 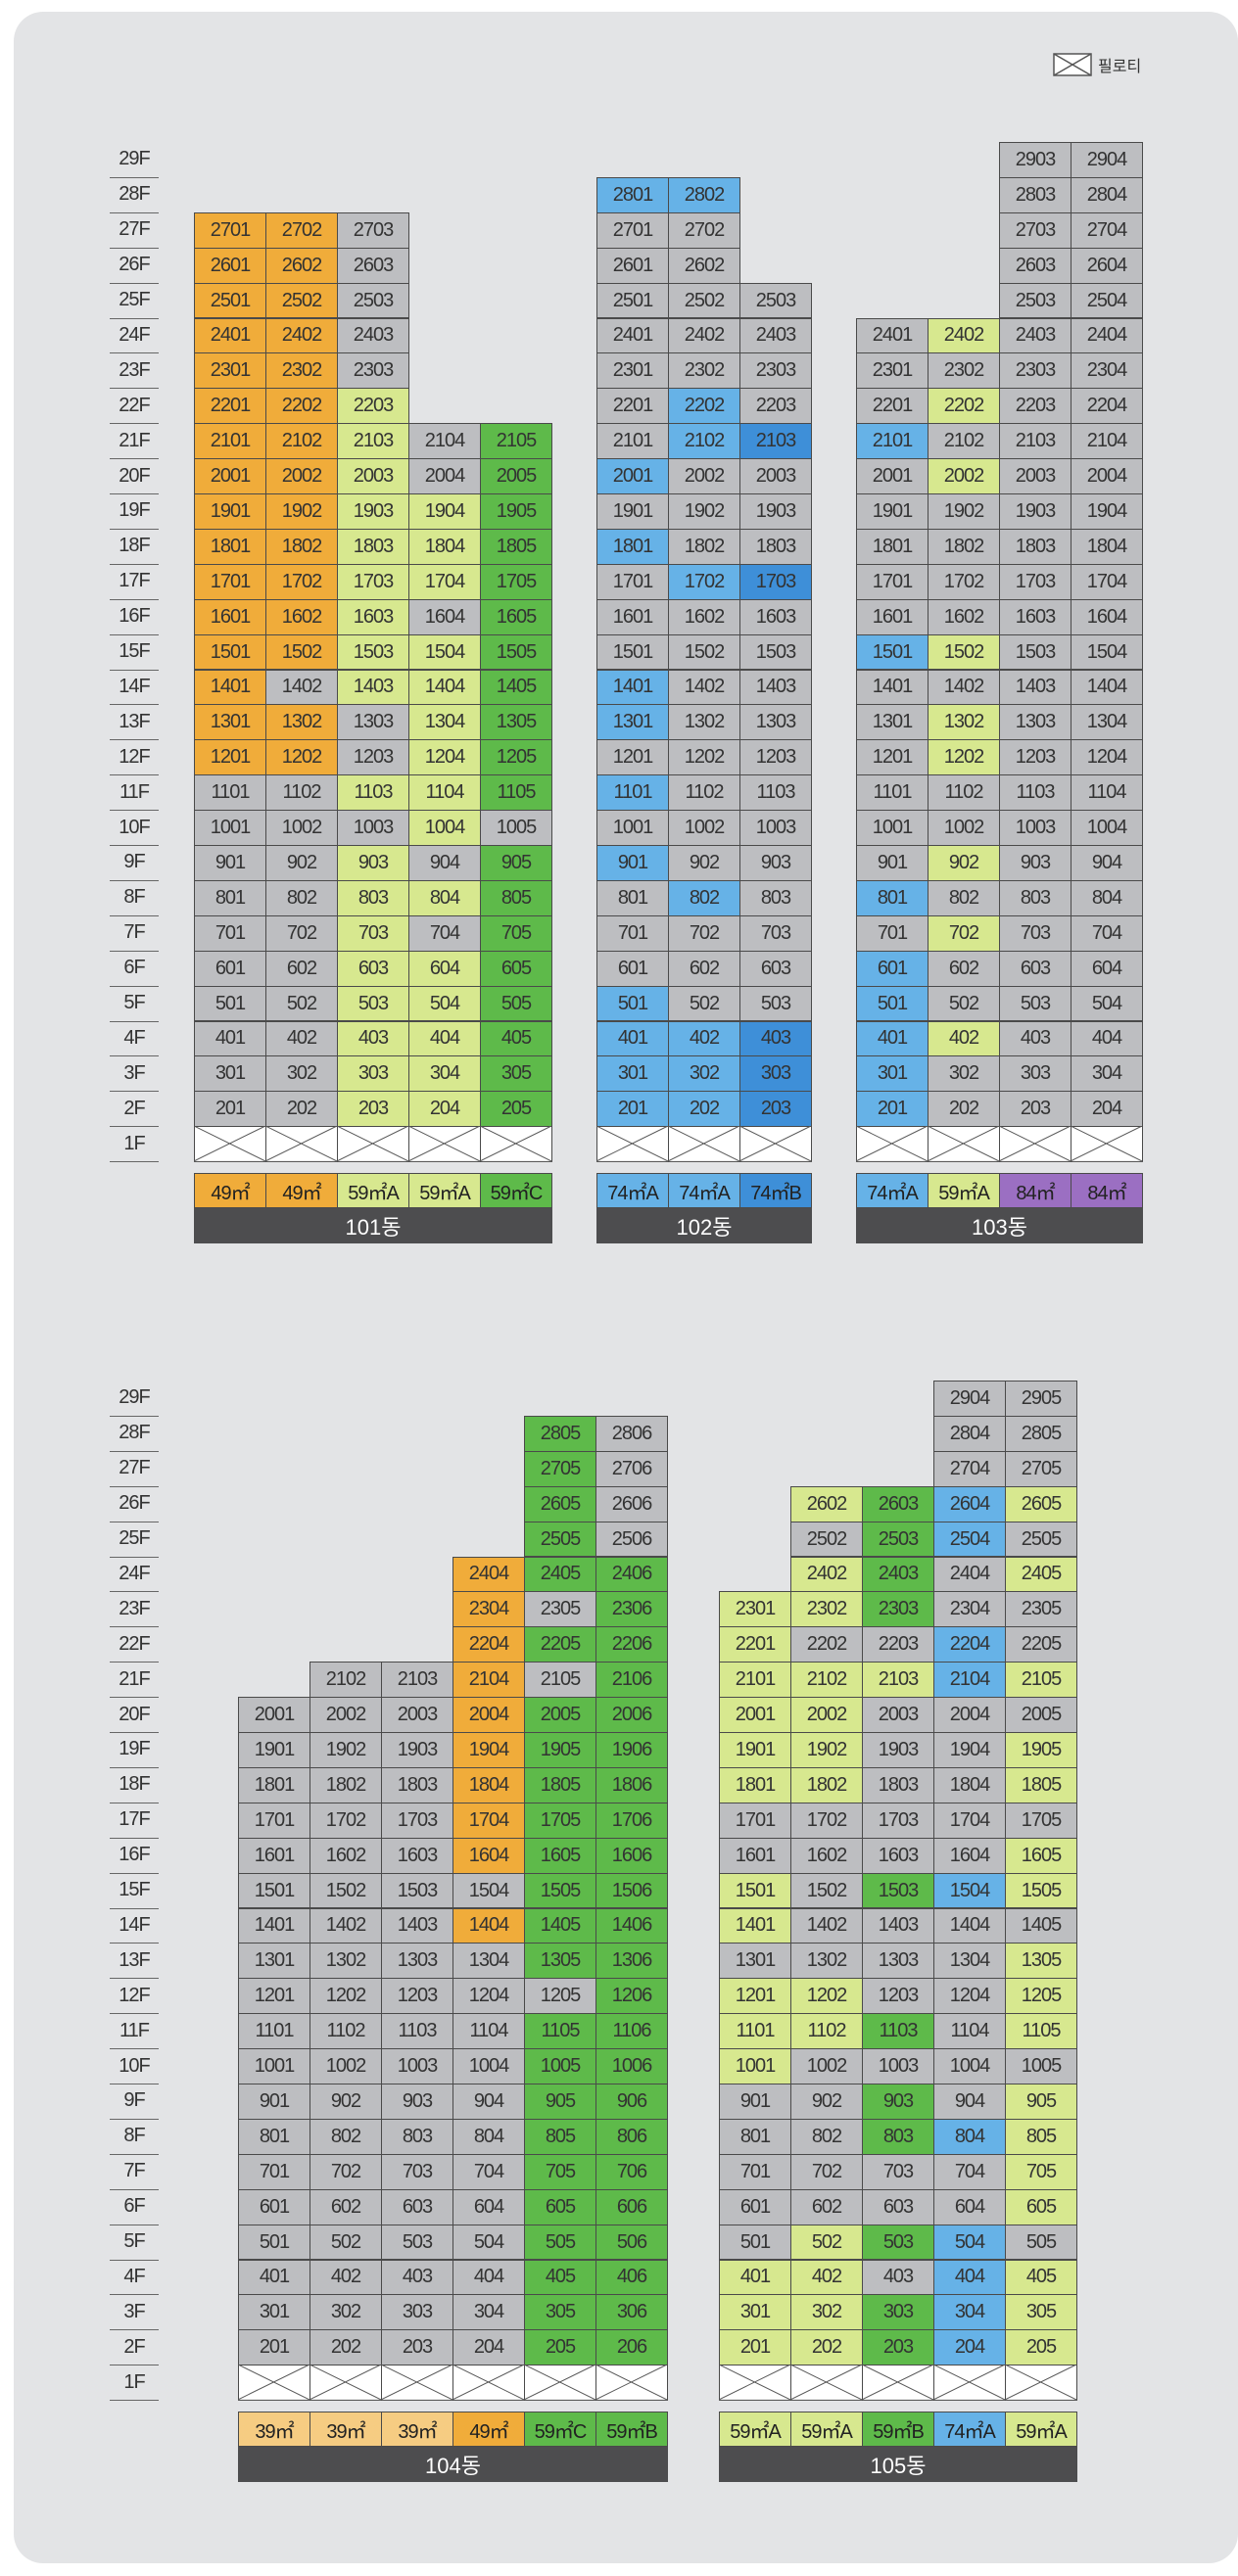 I want to click on floor-label: 3F, so click(x=134, y=2311).